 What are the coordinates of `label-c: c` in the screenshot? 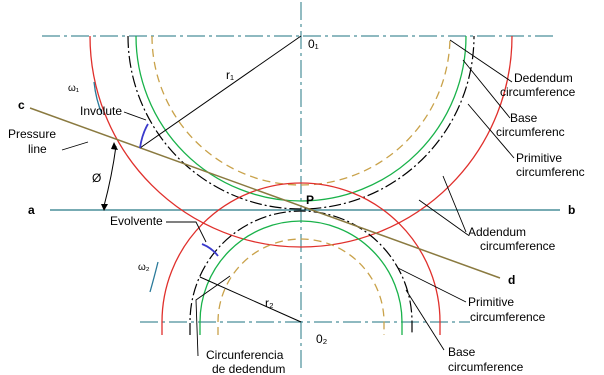 It's located at (21, 105).